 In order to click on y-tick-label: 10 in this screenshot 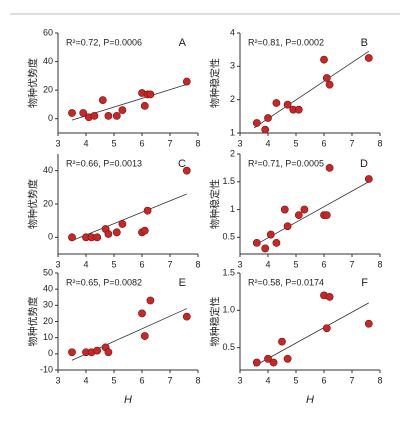, I will do `click(48, 337)`.